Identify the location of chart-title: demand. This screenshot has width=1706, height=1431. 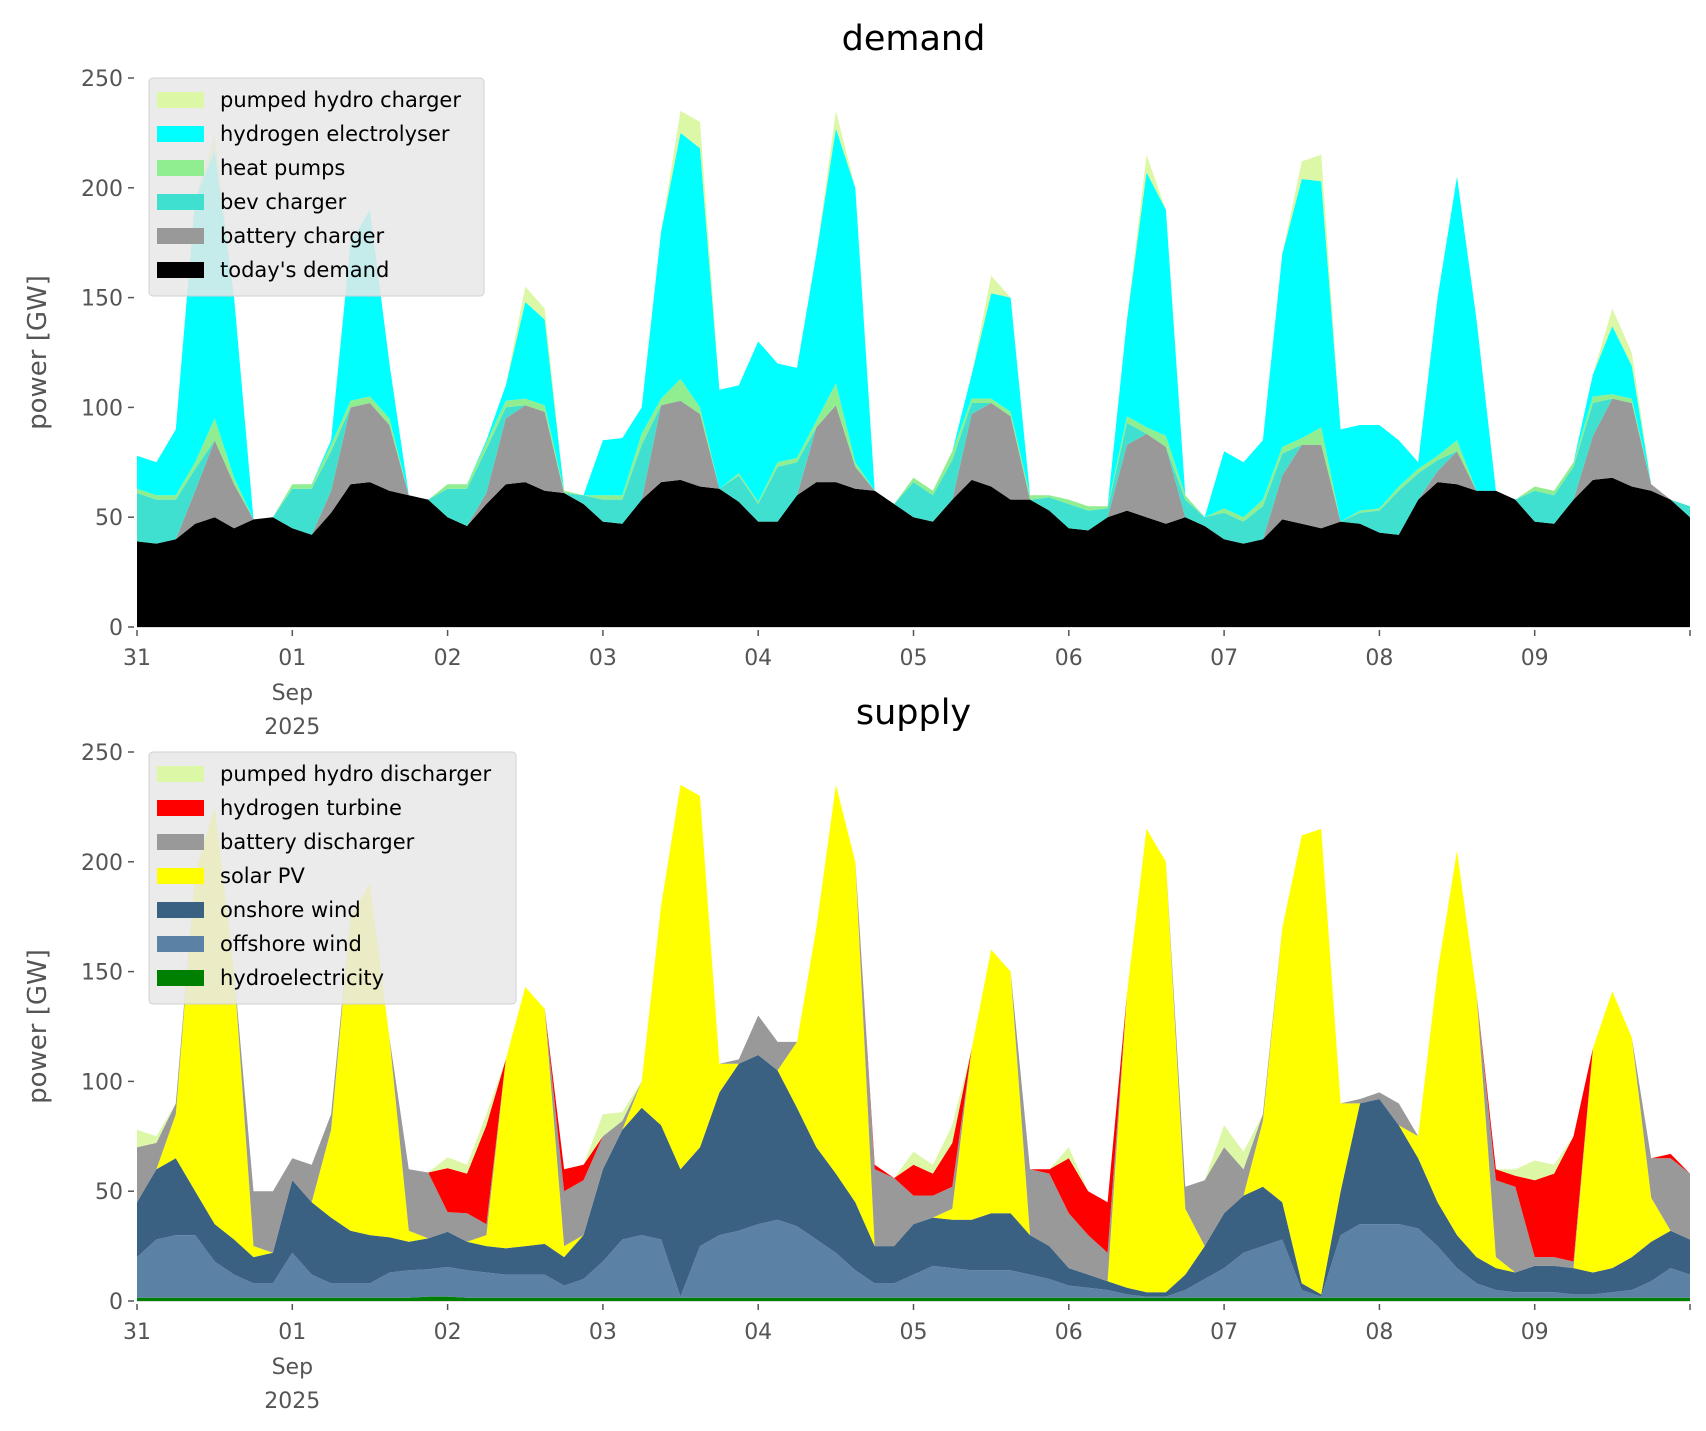
(914, 39).